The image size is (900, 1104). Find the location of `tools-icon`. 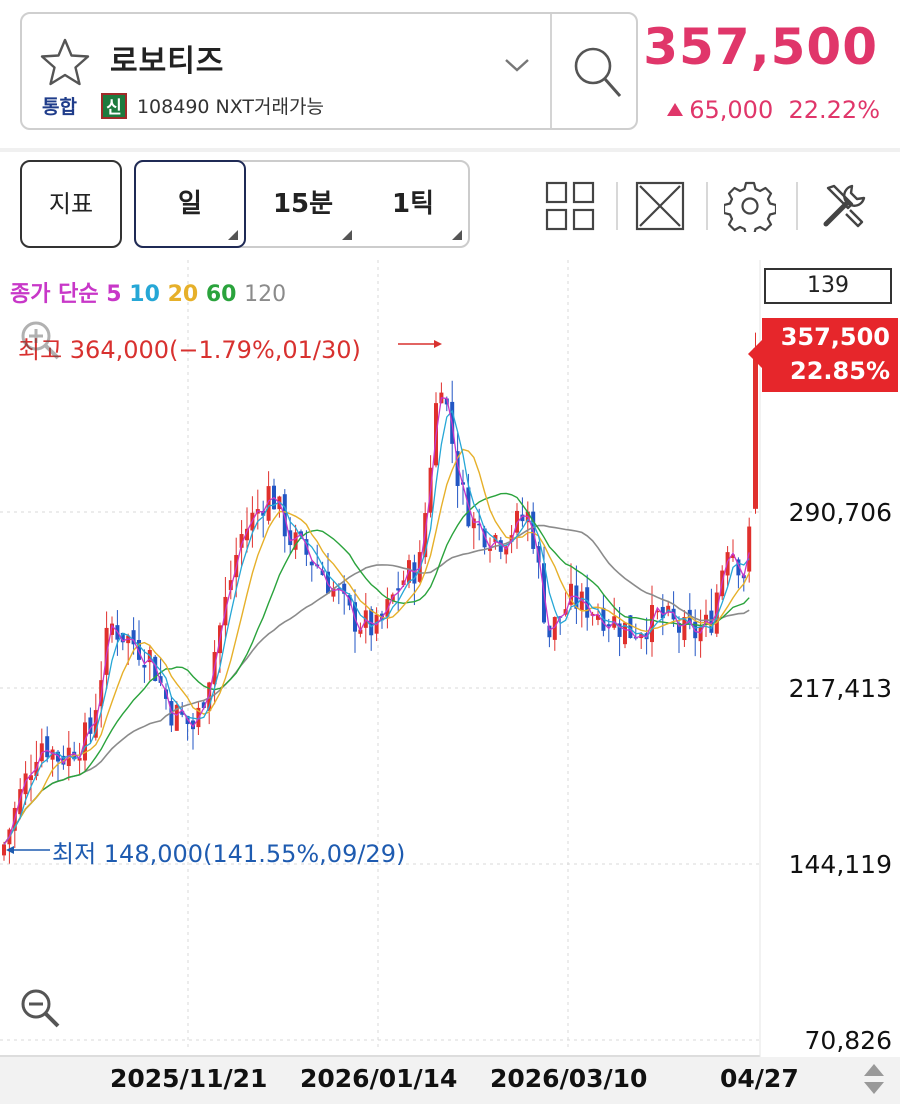

tools-icon is located at coordinates (844, 206).